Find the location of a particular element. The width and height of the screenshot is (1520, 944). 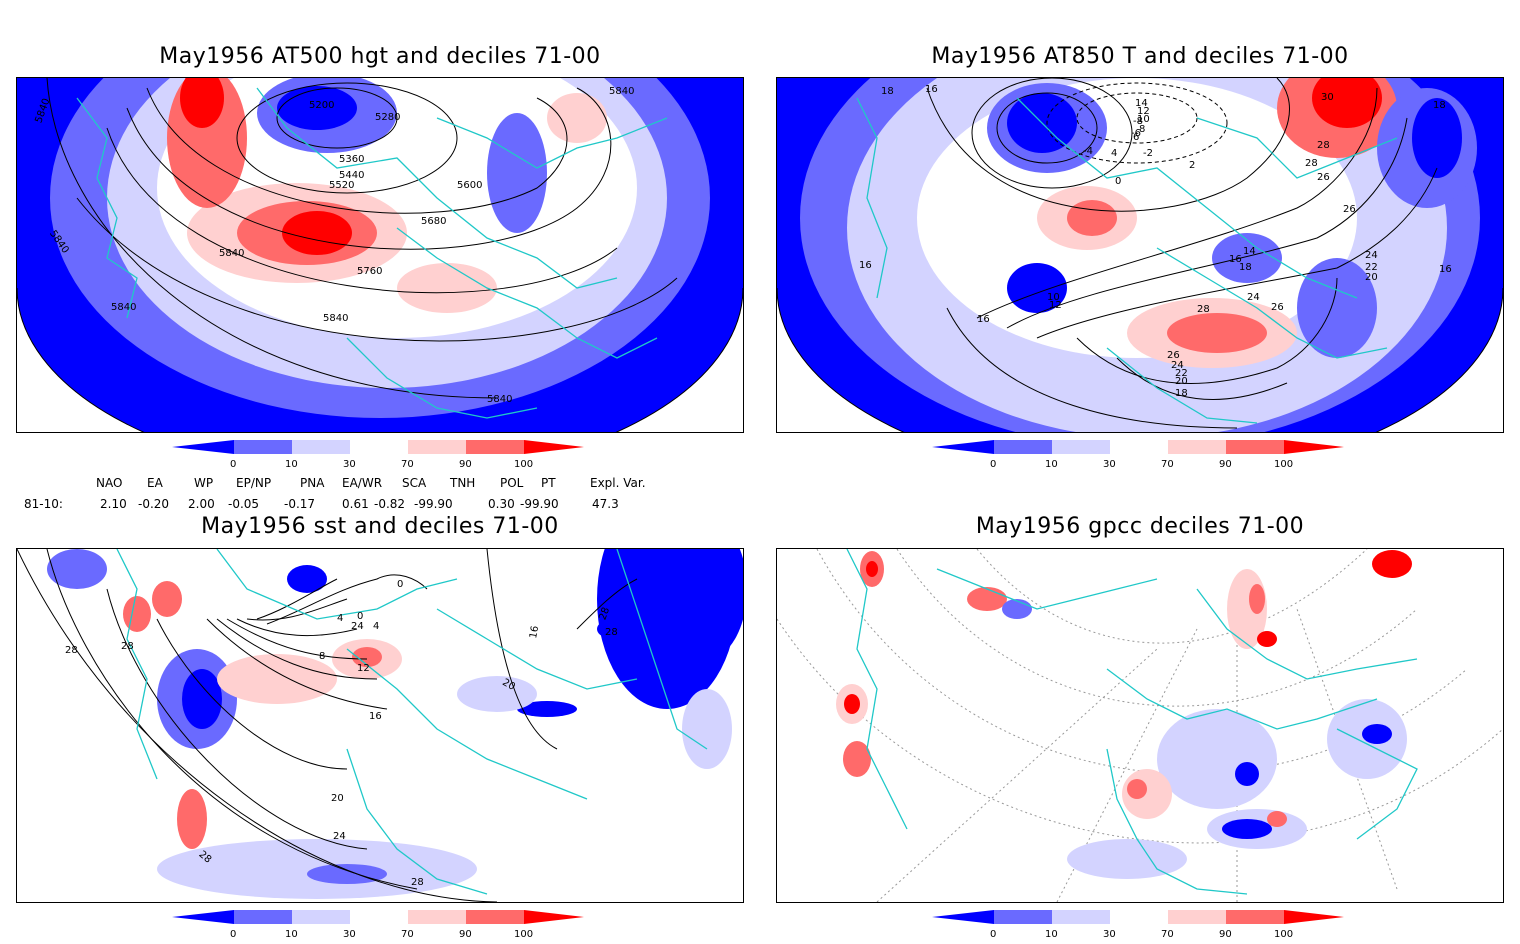

index-header: EA is located at coordinates (155, 483).